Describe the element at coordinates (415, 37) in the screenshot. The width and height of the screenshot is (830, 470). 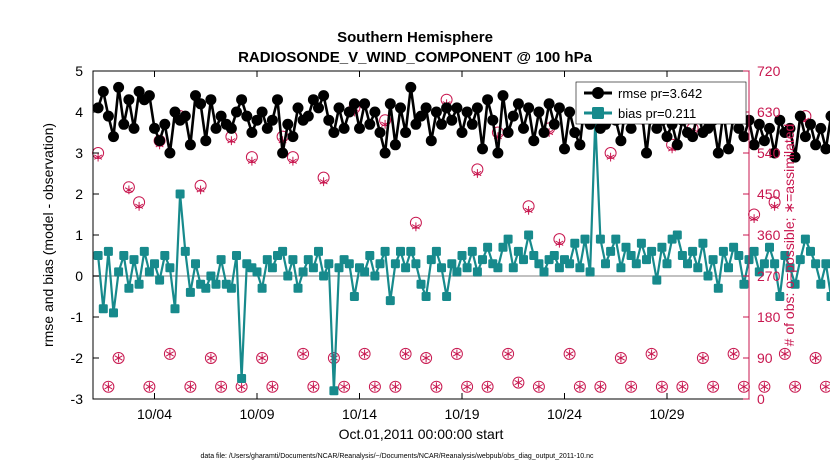
I see `chart-title: Southern Hemisphere` at that location.